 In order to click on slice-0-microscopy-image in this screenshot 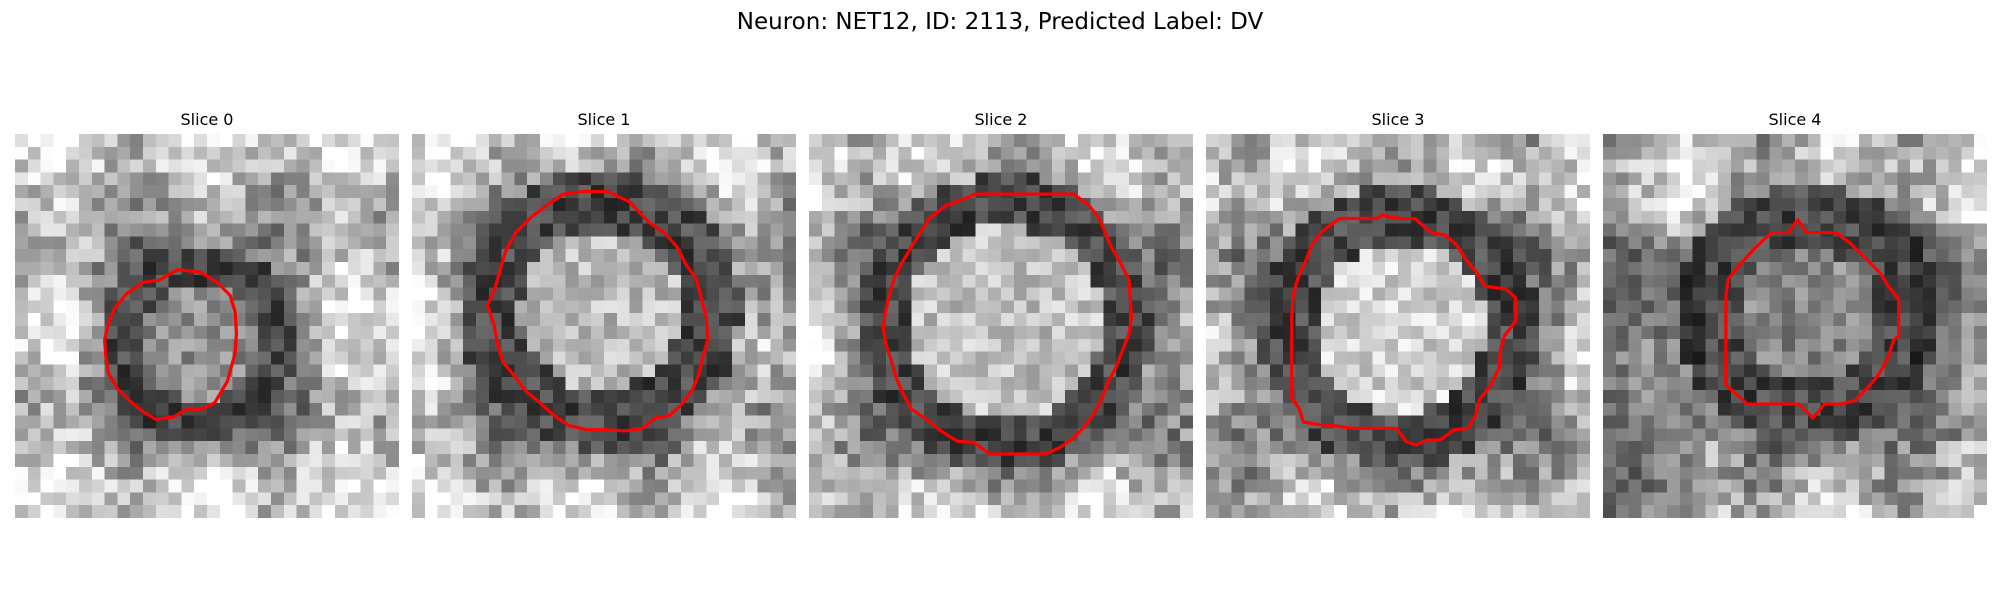, I will do `click(207, 326)`.